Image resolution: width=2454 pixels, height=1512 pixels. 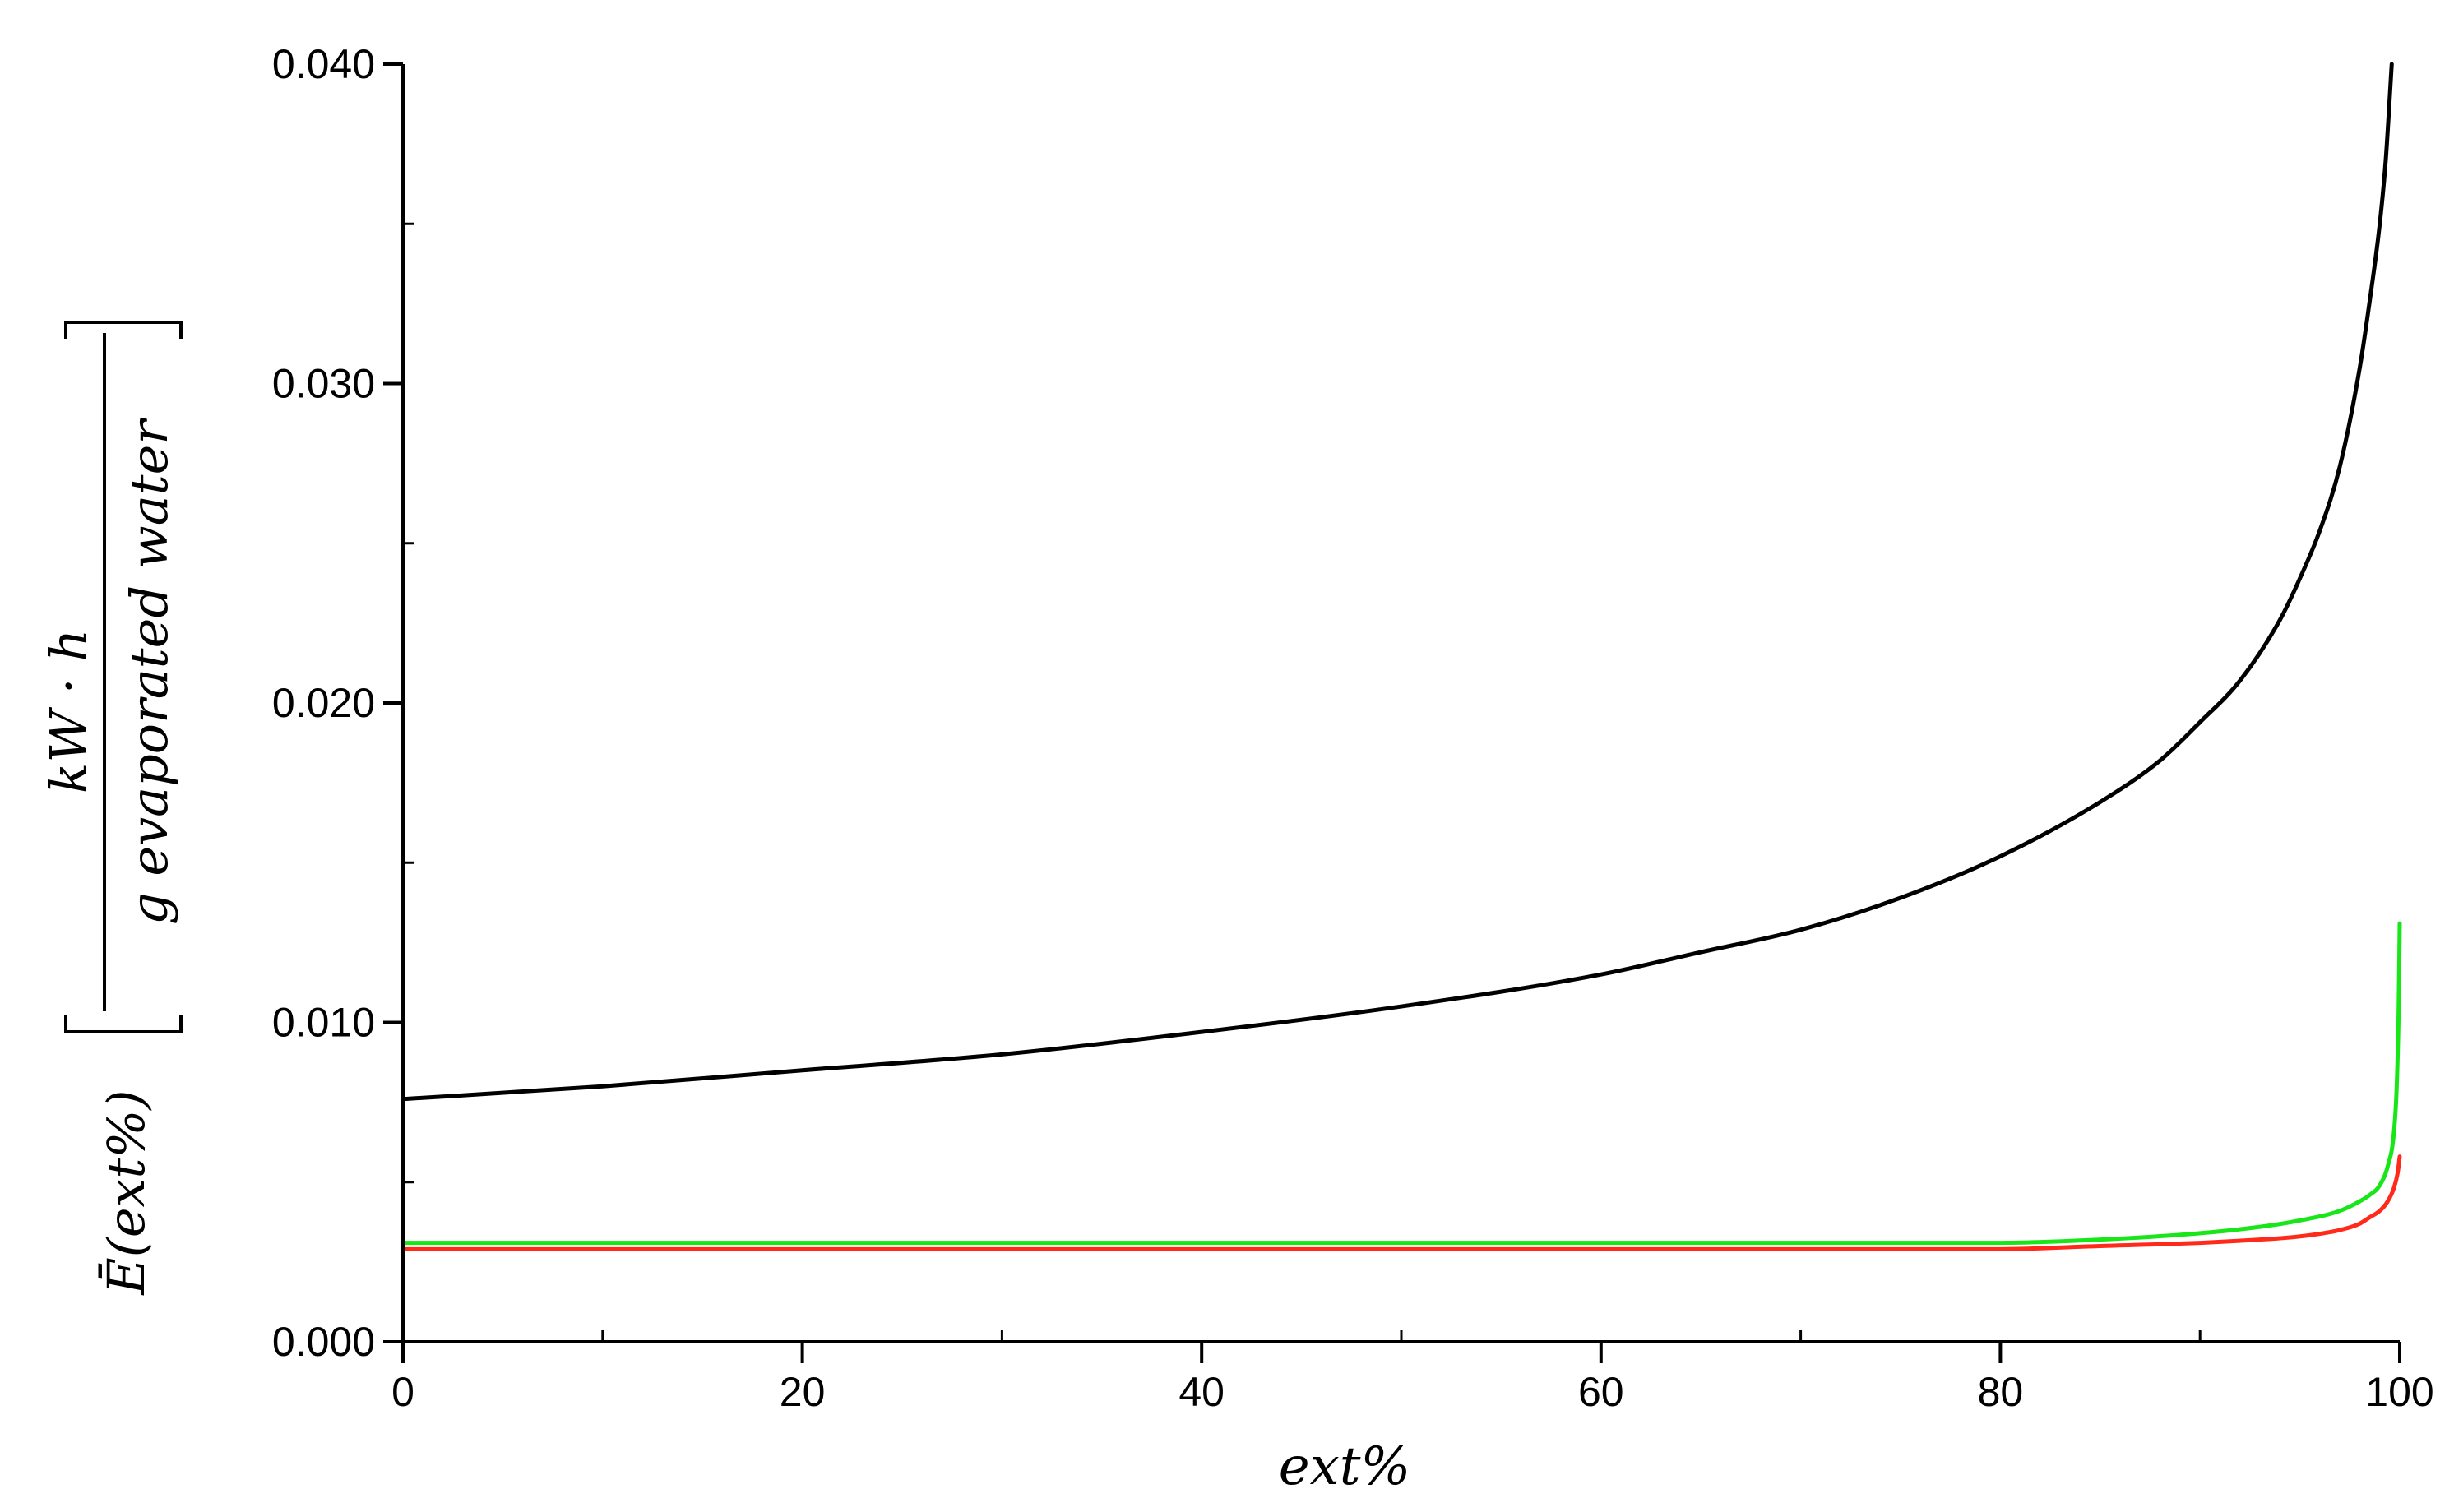 I want to click on y-axis-title-right-bracket, so click(x=124, y=330).